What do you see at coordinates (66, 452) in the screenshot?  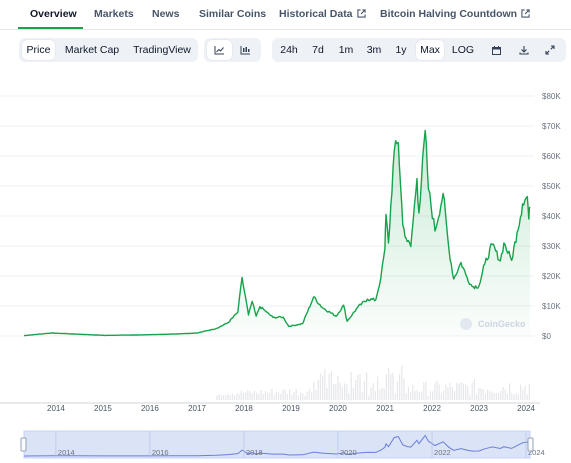 I see `navigator-tick-label: 2014` at bounding box center [66, 452].